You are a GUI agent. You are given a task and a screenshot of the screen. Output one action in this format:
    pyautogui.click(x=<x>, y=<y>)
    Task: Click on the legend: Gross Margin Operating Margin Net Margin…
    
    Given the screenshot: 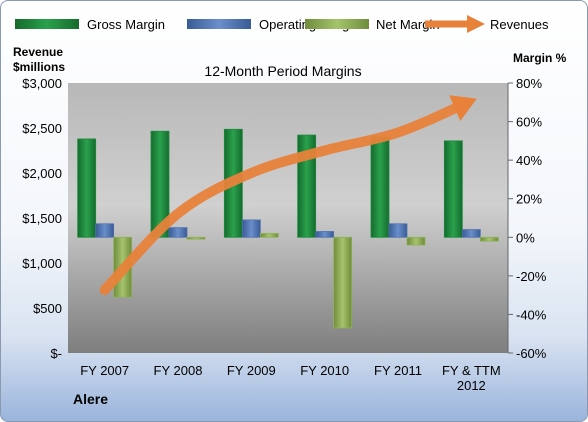 What is the action you would take?
    pyautogui.click(x=282, y=24)
    